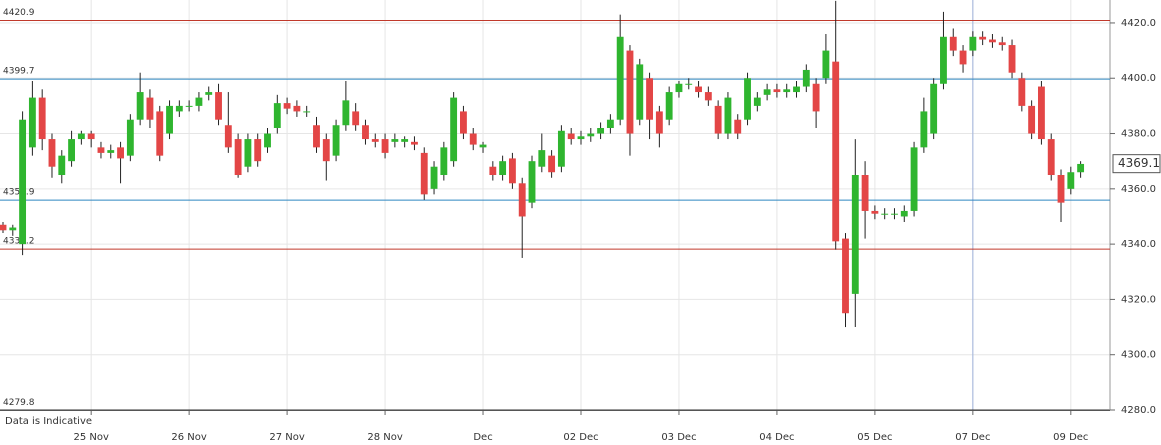 Image resolution: width=1161 pixels, height=445 pixels. What do you see at coordinates (287, 437) in the screenshot?
I see `x-tick-label: 27 Nov` at bounding box center [287, 437].